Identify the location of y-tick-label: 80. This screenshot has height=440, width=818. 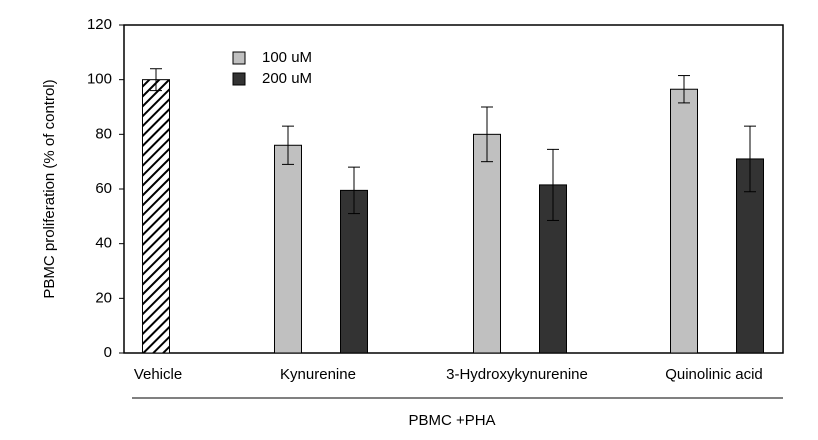
(103, 133).